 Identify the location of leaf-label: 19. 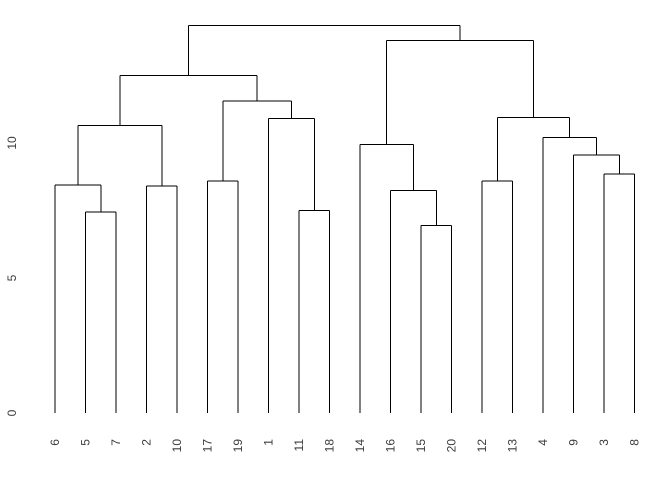
(238, 446).